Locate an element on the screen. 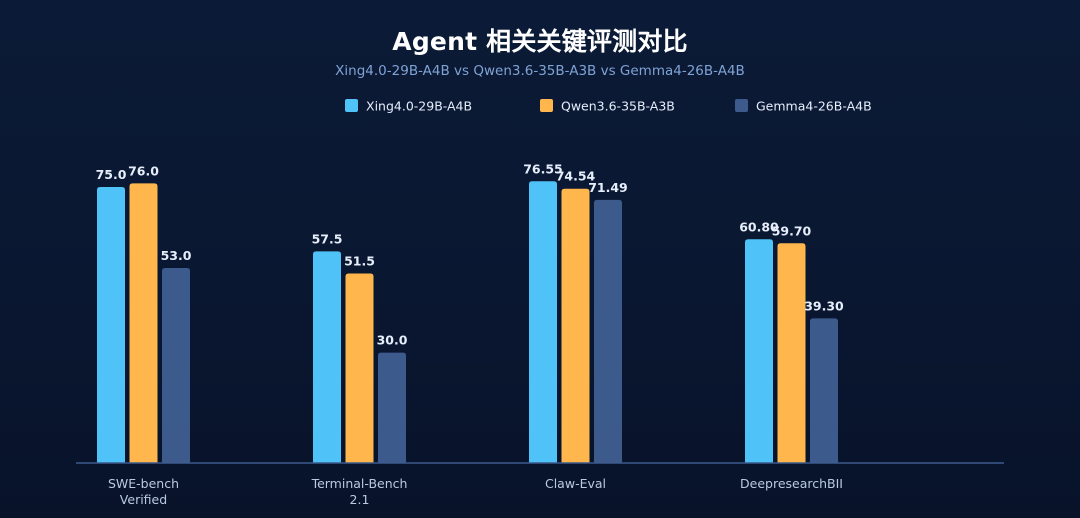  x-tick-label-2-line-2: 2.1 is located at coordinates (360, 499).